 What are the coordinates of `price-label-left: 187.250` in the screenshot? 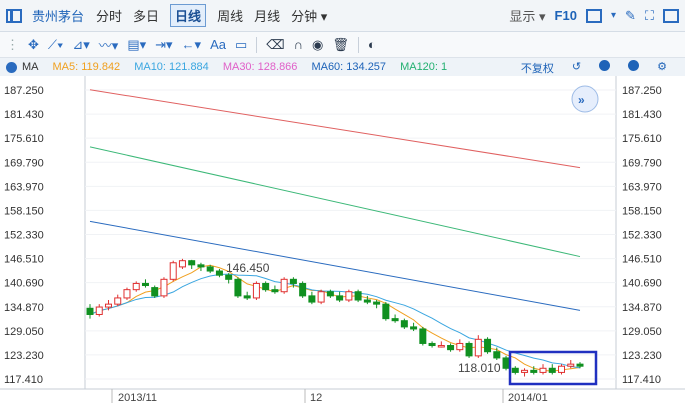 It's located at (24, 91).